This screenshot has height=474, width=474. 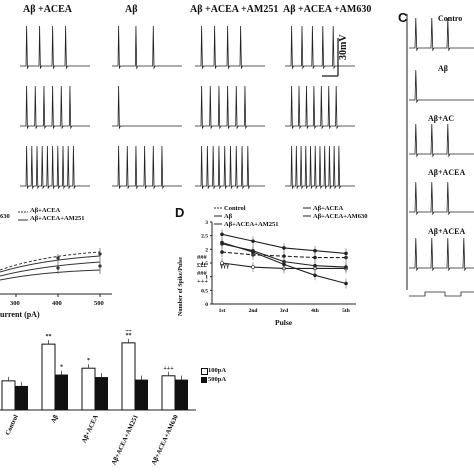 What do you see at coordinates (284, 311) in the screenshot?
I see `x-tick-label: 3rd` at bounding box center [284, 311].